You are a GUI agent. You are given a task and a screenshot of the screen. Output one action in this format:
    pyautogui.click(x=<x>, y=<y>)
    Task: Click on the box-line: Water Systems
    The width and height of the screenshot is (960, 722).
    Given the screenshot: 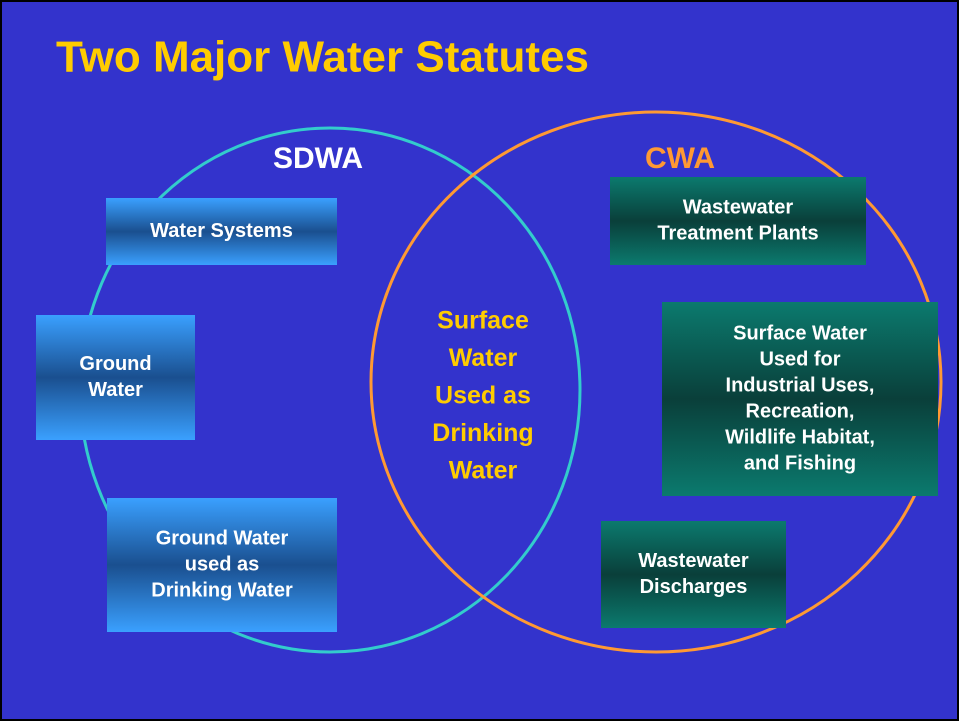 What is the action you would take?
    pyautogui.click(x=221, y=231)
    